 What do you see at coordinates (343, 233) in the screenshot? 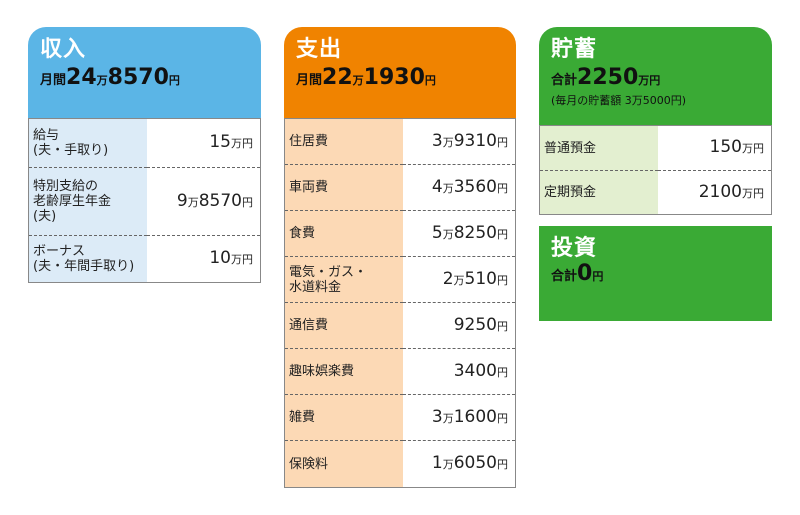
I see `row-label: 食費` at bounding box center [343, 233].